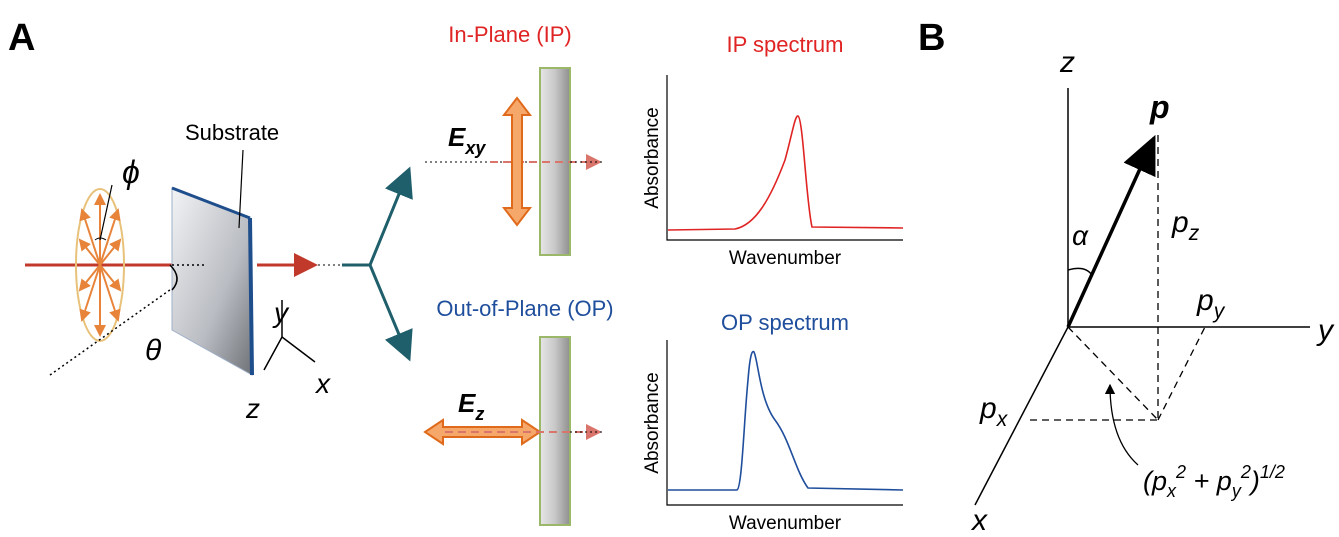 The height and width of the screenshot is (537, 1339). Describe the element at coordinates (785, 322) in the screenshot. I see `op-spectrum-title: OP spectrum` at that location.